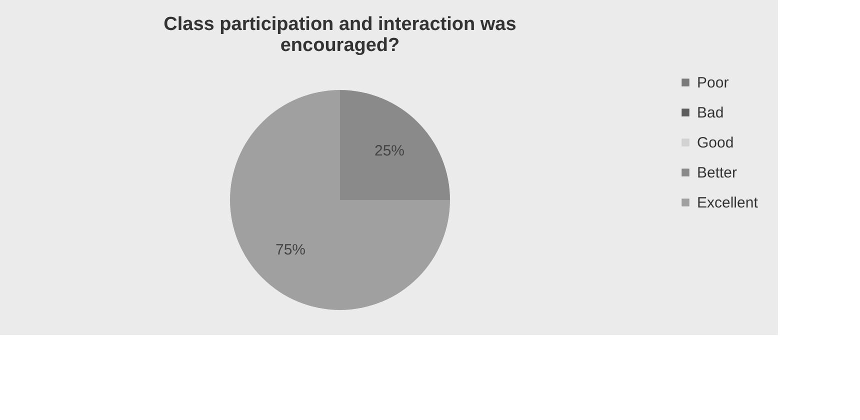 The image size is (860, 420). What do you see at coordinates (710, 113) in the screenshot?
I see `legend-label: Bad` at bounding box center [710, 113].